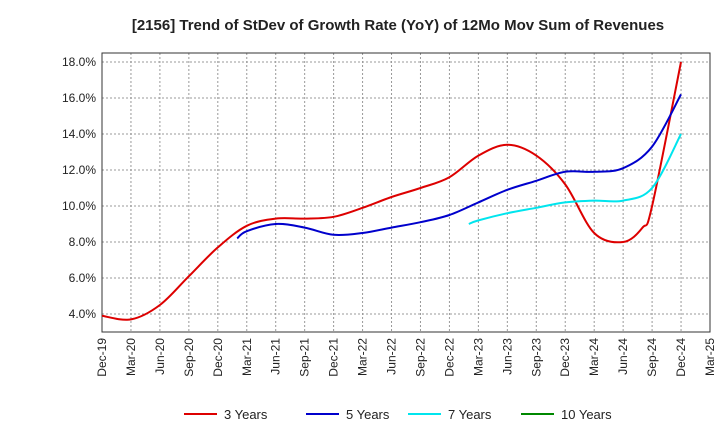 This screenshot has height=440, width=720. Describe the element at coordinates (334, 357) in the screenshot. I see `x-tick-label: Dec-21` at that location.